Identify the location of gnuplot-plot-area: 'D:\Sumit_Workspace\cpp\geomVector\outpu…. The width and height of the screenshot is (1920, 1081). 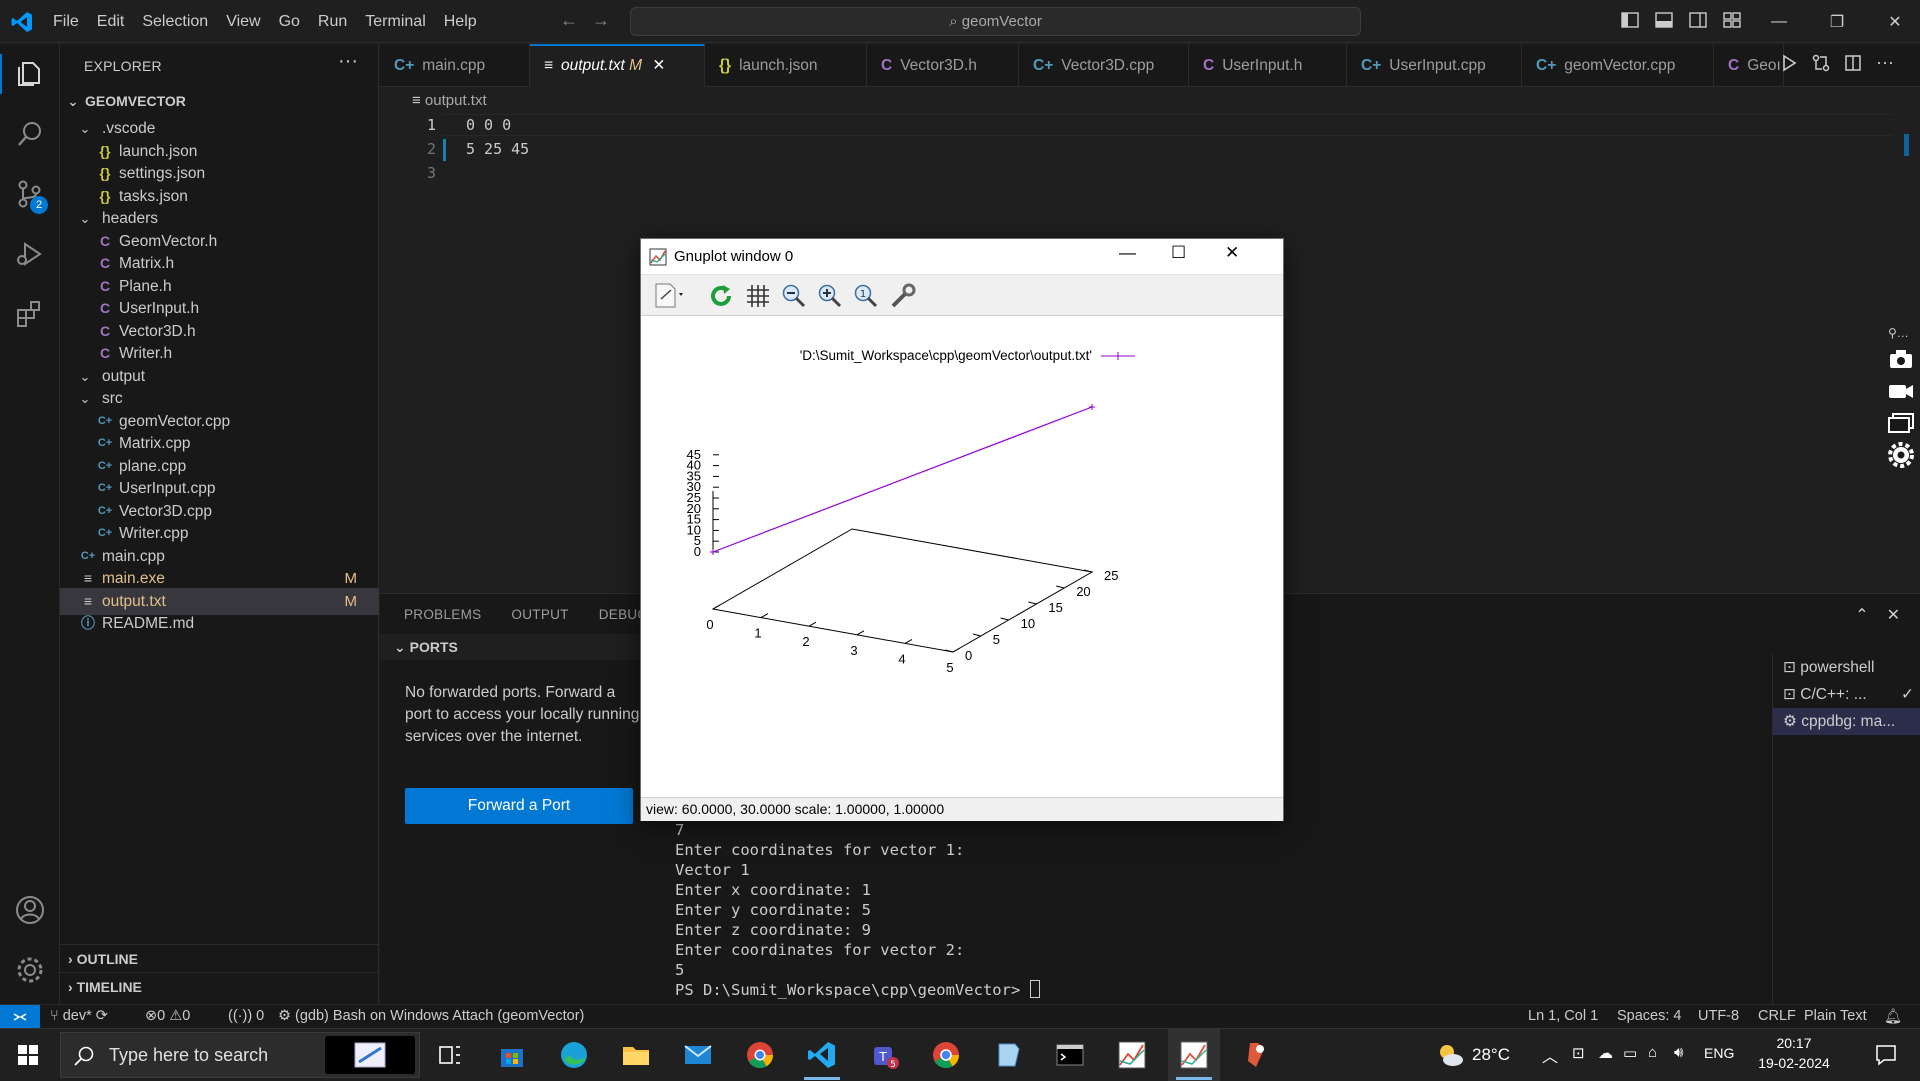
(962, 557).